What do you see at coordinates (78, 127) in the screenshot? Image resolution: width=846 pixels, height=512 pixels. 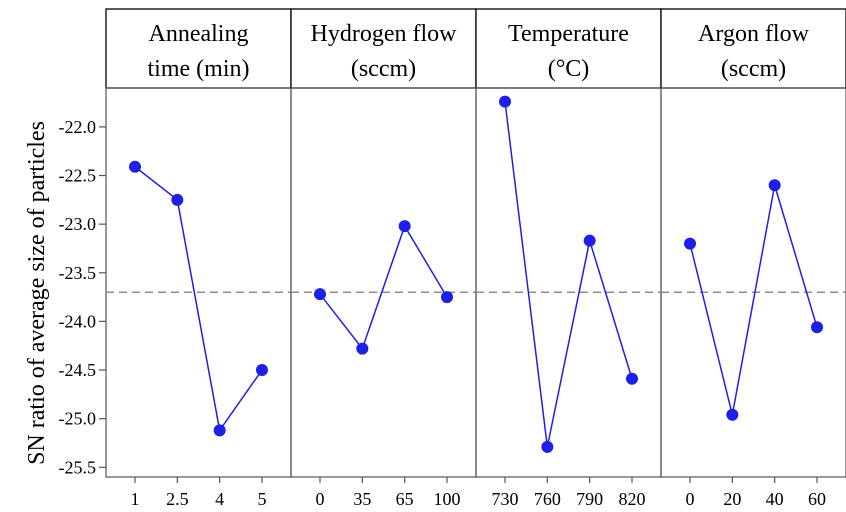 I see `y-tick-label-0: -22.0` at bounding box center [78, 127].